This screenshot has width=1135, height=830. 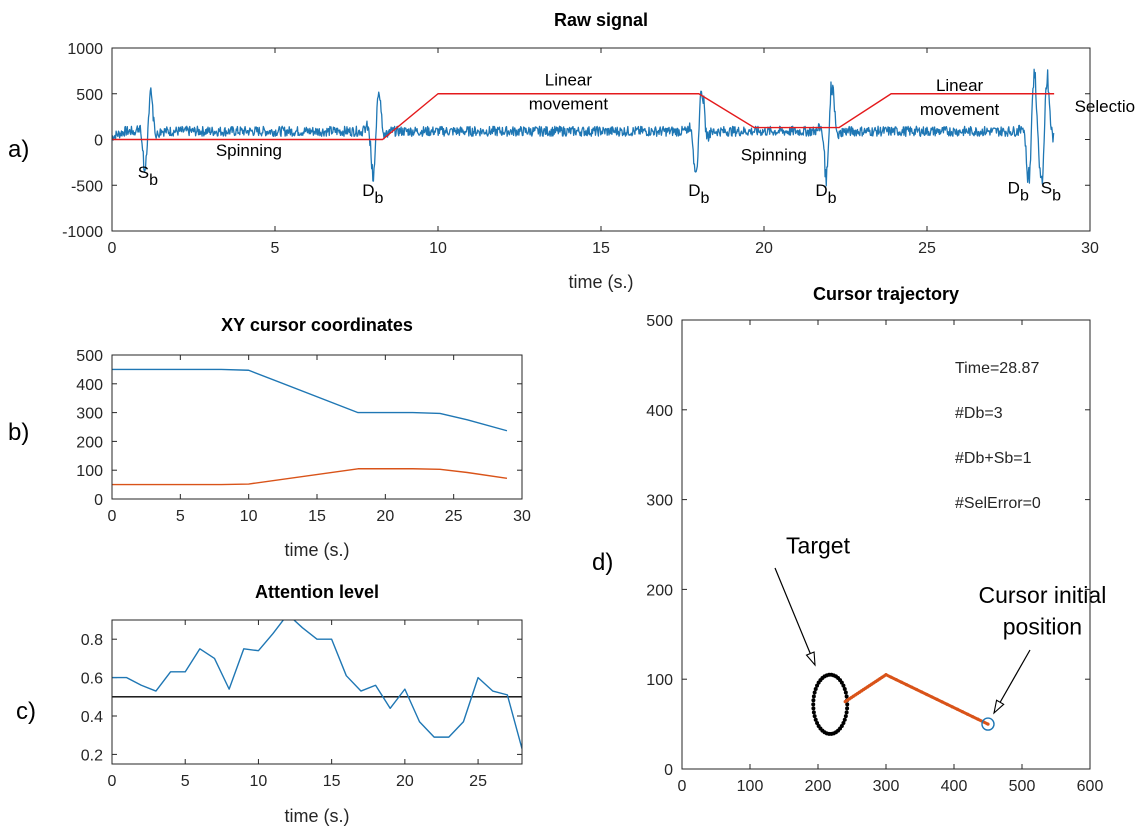 What do you see at coordinates (1022, 786) in the screenshot?
I see `xtick-label: 500` at bounding box center [1022, 786].